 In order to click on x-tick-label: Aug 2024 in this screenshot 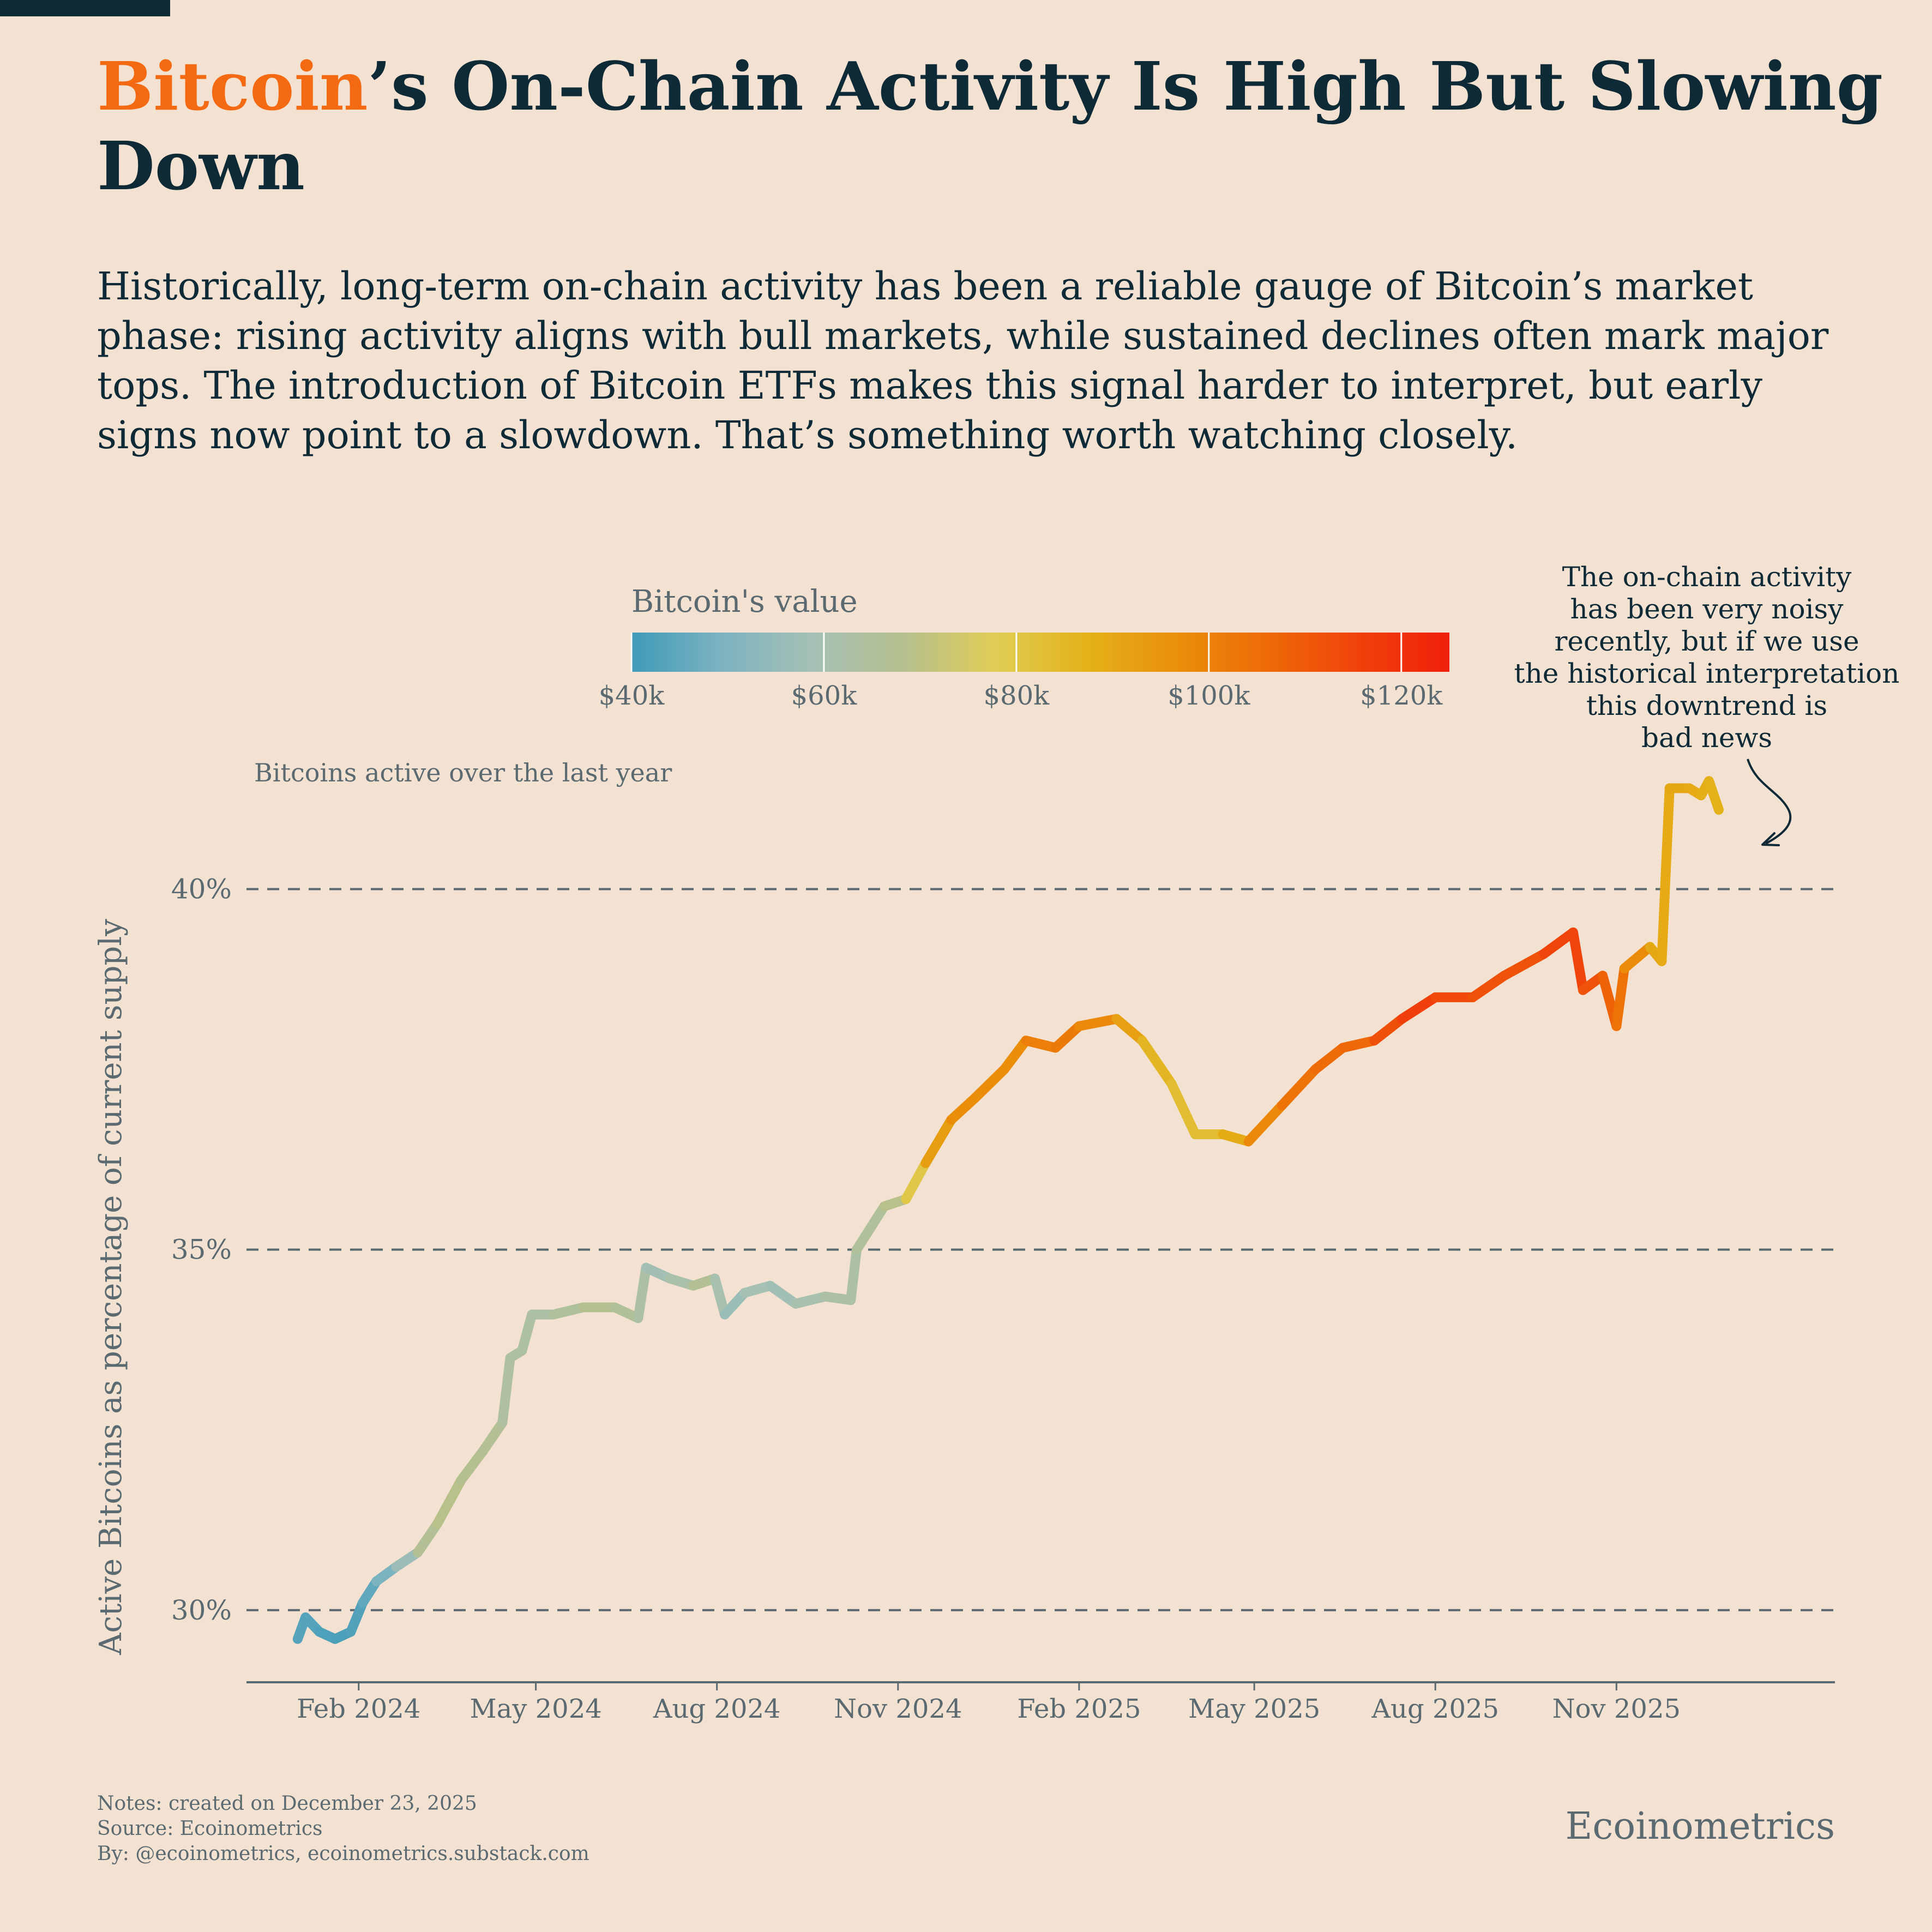, I will do `click(717, 1709)`.